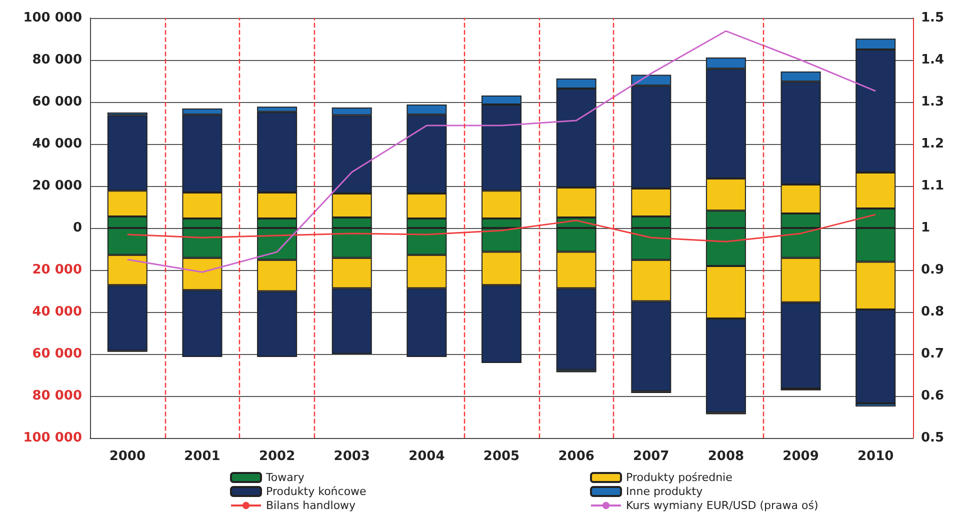 The height and width of the screenshot is (516, 955). What do you see at coordinates (77, 228) in the screenshot?
I see `y-tick-label: 0` at bounding box center [77, 228].